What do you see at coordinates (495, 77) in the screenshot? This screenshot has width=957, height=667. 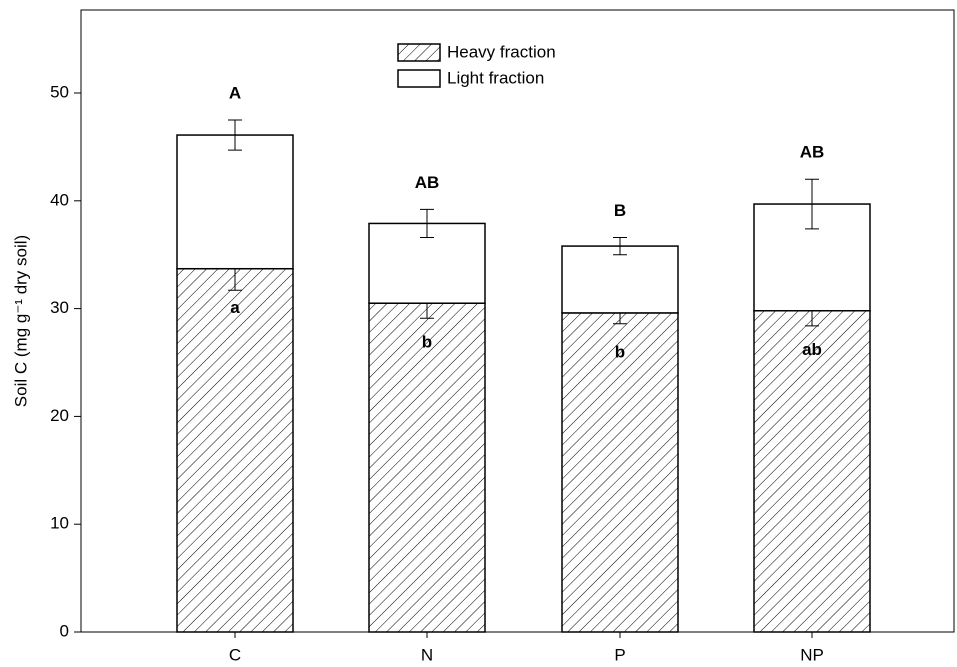 I see `legend-label: Light fraction` at bounding box center [495, 77].